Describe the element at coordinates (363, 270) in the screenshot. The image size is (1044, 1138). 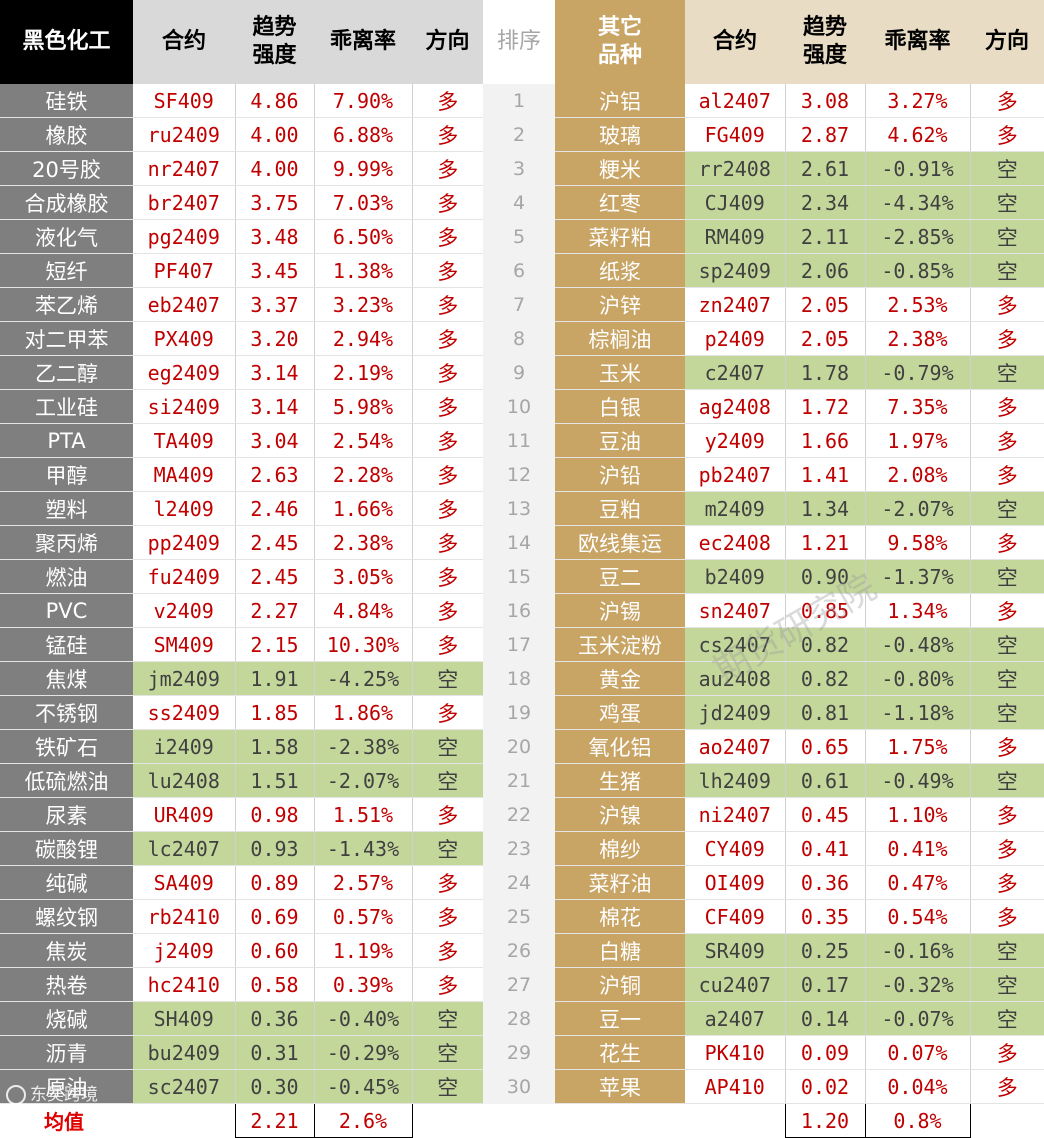
I see `left-deviation-rate: 1.38%` at that location.